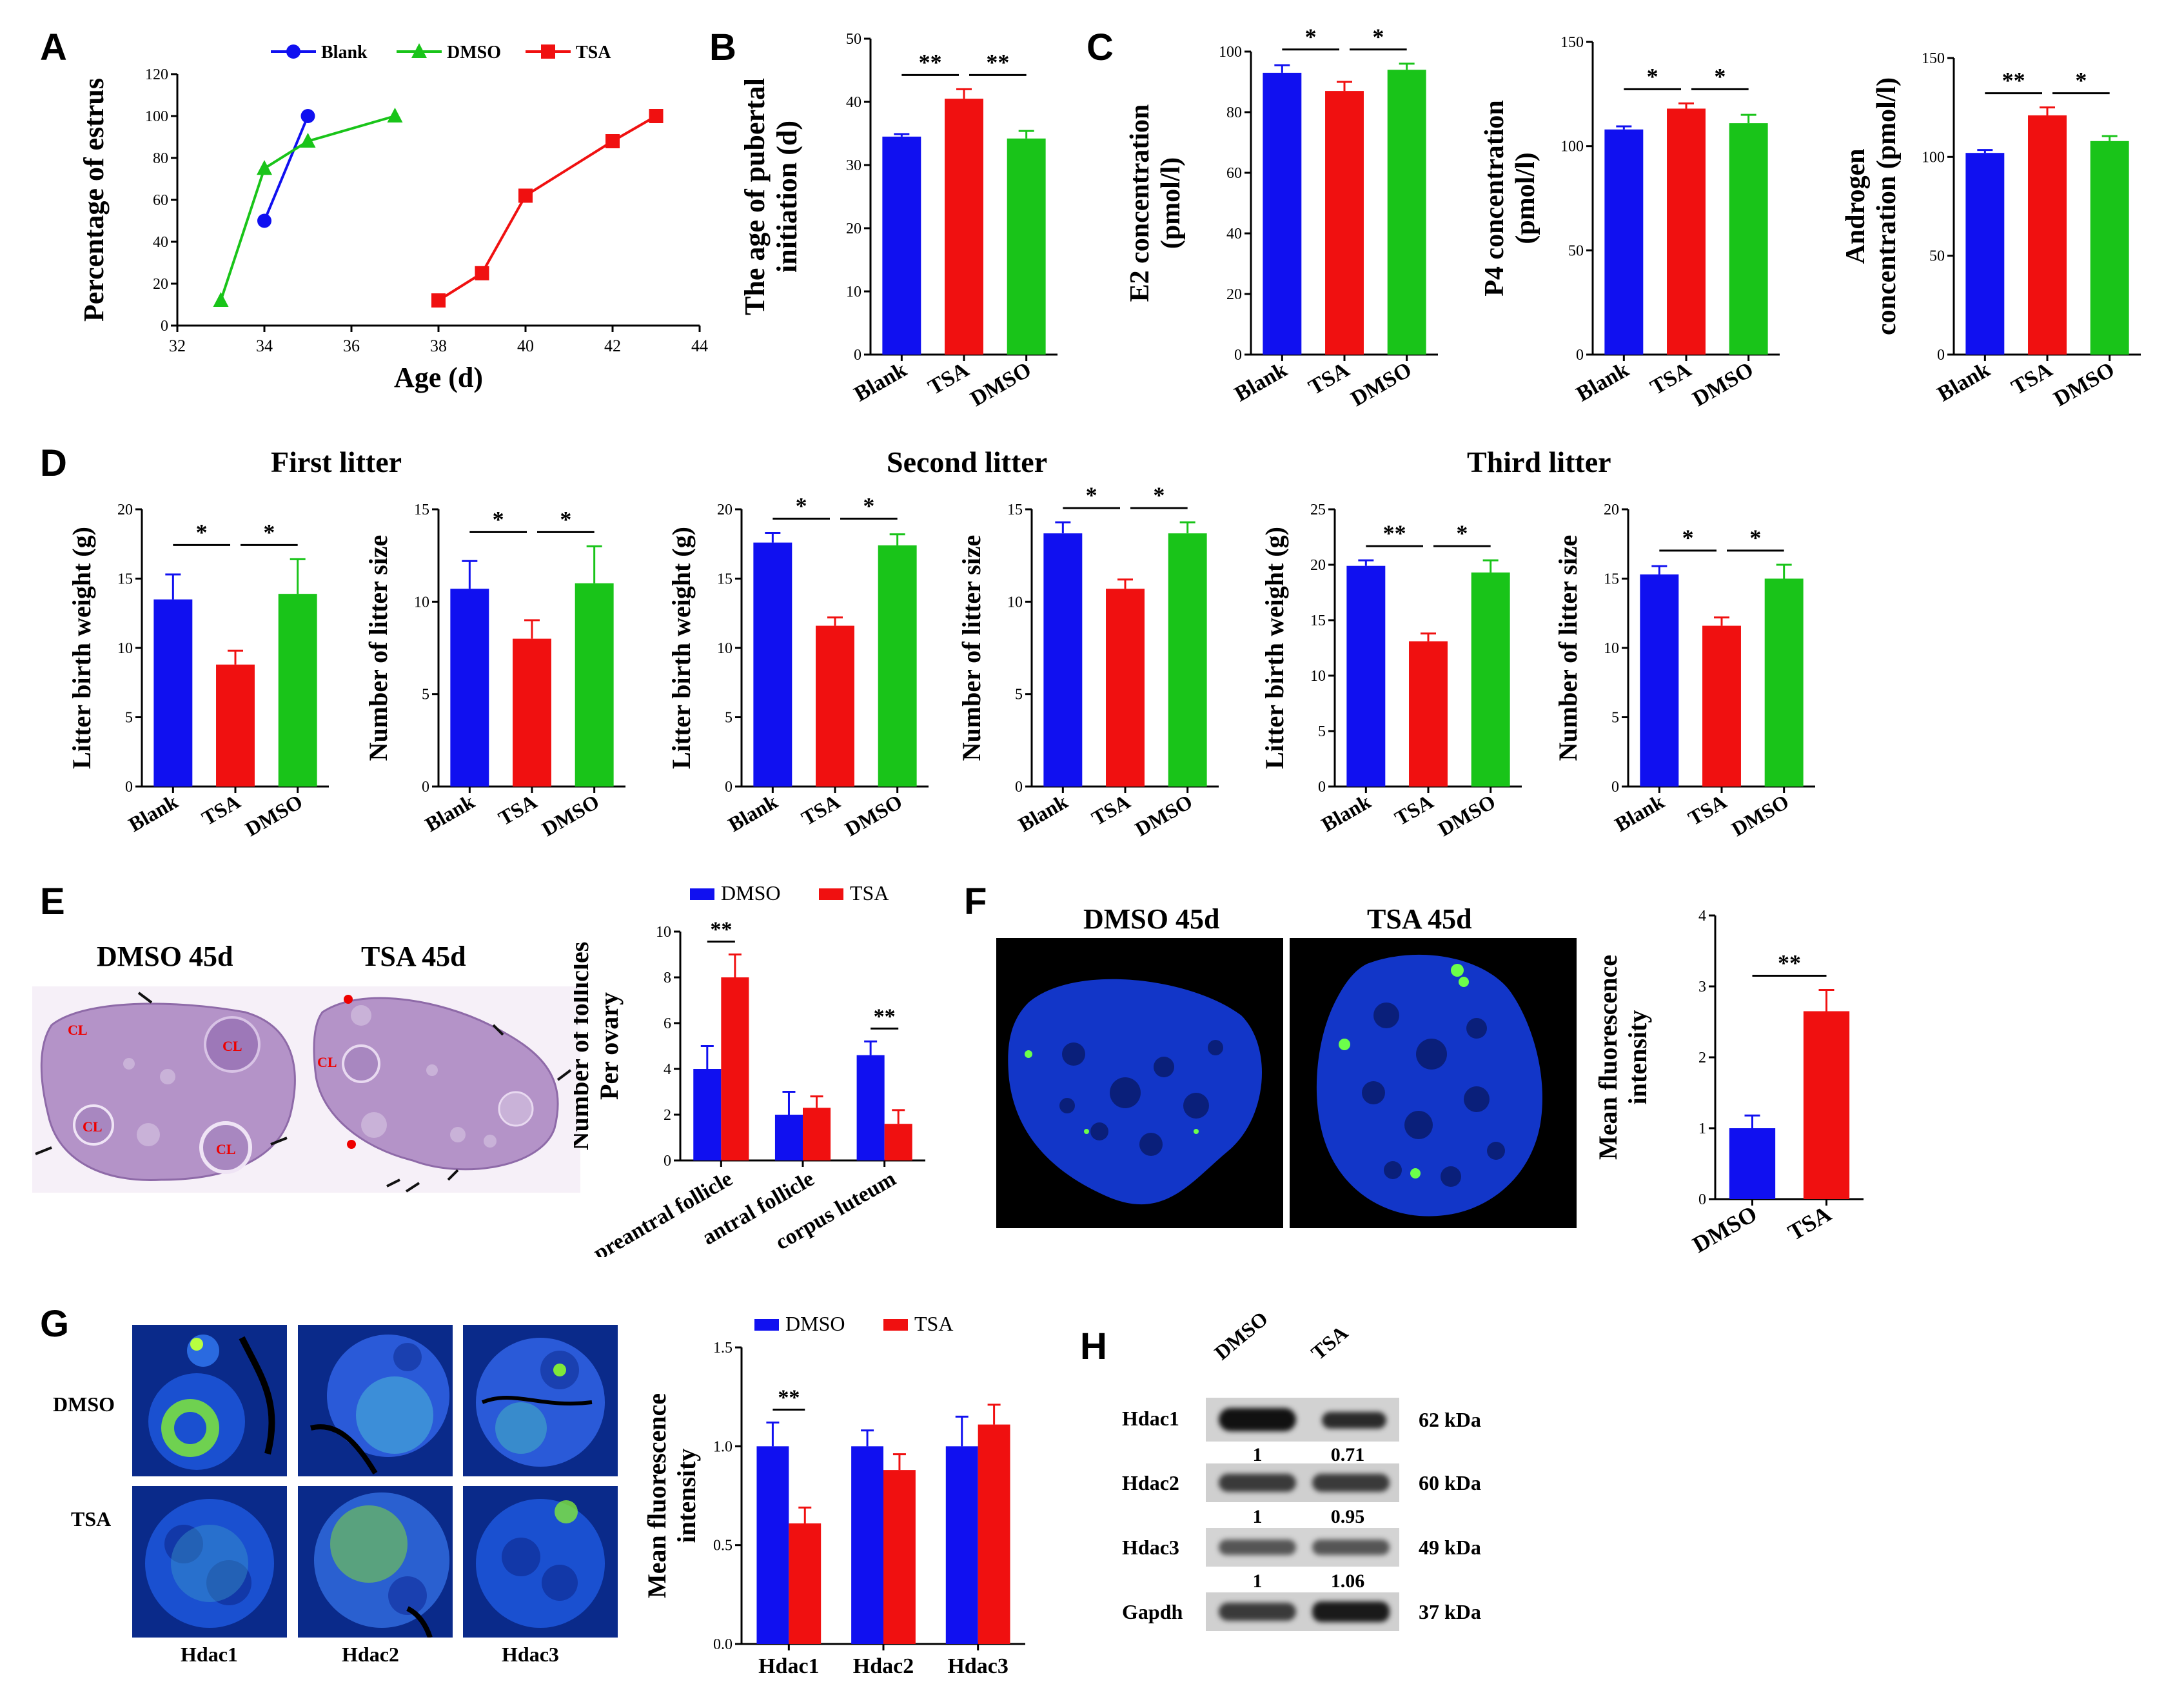 This screenshot has height=1702, width=2184. I want to click on y-tick-label: 0.0, so click(723, 1644).